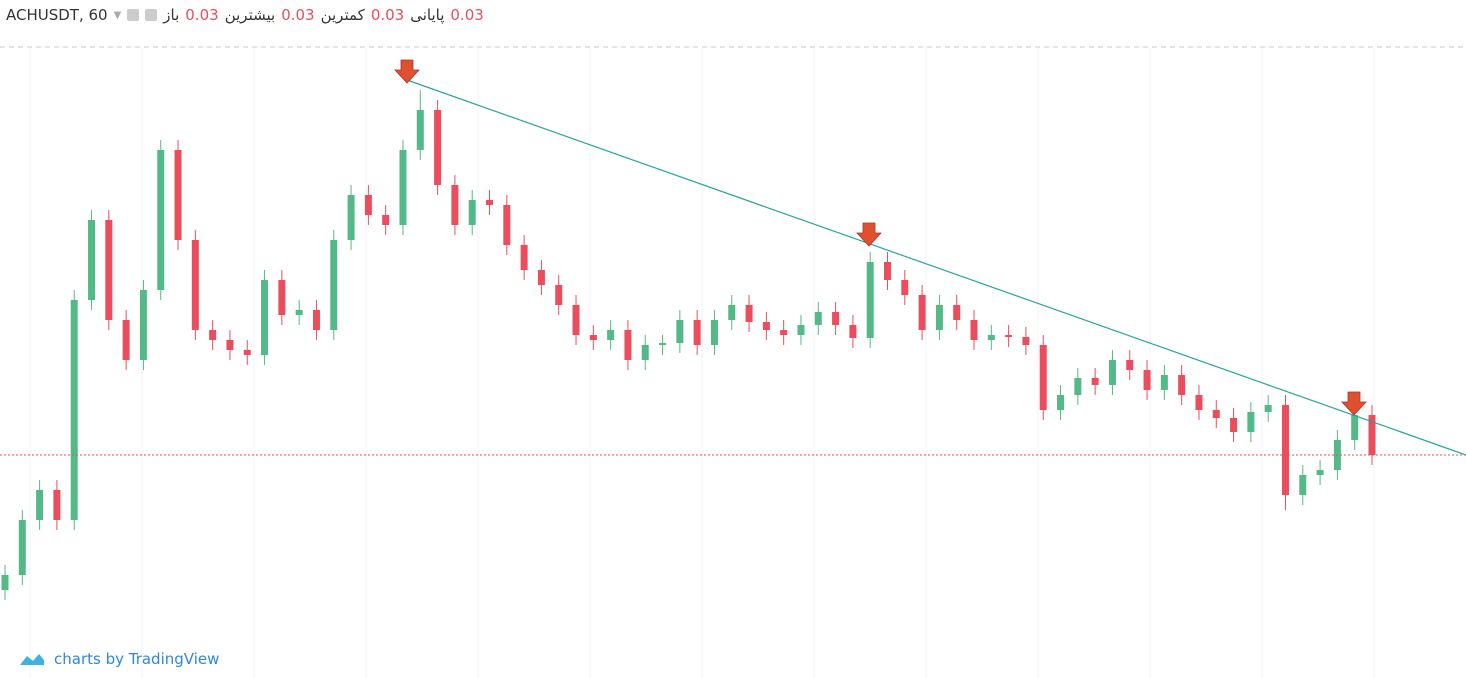 The width and height of the screenshot is (1466, 678). Describe the element at coordinates (133, 15) in the screenshot. I see `visibility-icon` at that location.